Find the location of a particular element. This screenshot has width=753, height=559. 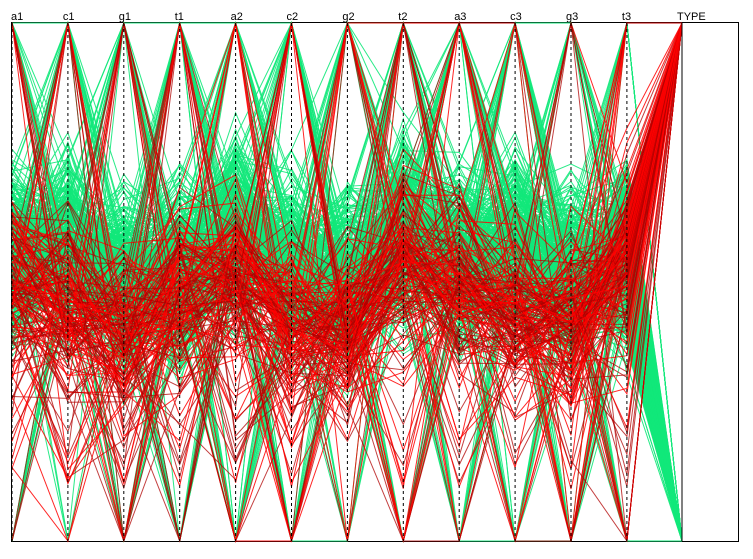

axis-label-a1: a1 is located at coordinates (17, 17).